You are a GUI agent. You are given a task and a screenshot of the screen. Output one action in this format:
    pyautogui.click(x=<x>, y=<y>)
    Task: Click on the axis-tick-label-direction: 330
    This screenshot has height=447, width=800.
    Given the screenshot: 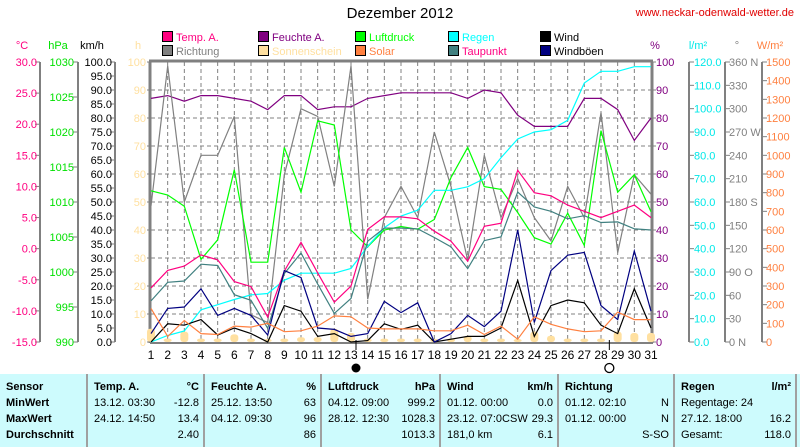 What is the action you would take?
    pyautogui.click(x=738, y=86)
    